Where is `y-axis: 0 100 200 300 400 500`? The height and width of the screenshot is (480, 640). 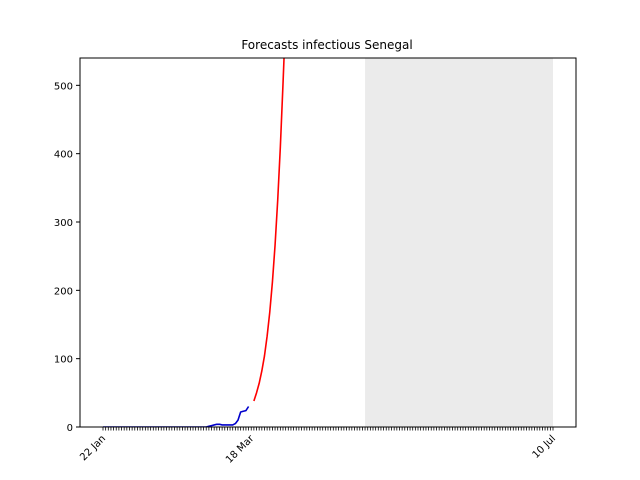
y-axis: 0 100 200 300 400 500 is located at coordinates (67, 257).